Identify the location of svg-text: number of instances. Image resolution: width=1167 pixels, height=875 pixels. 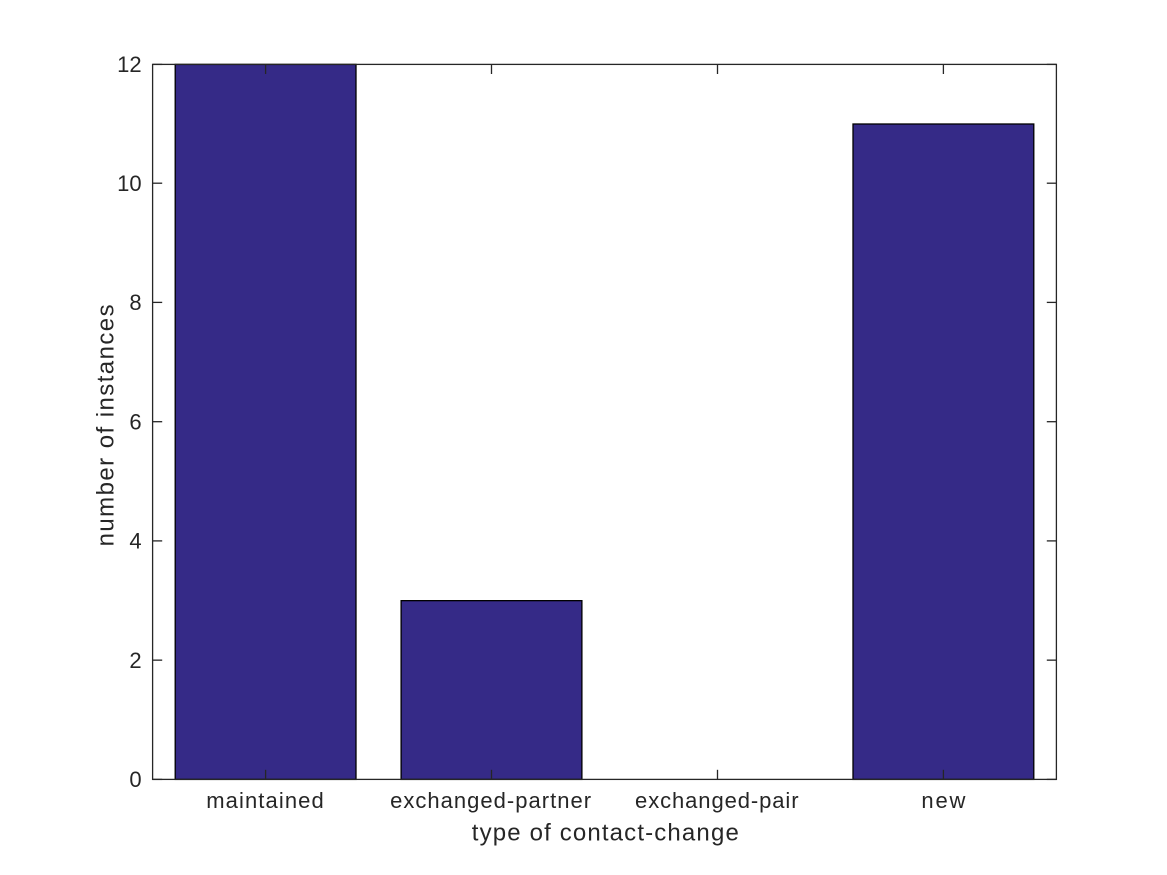
(106, 425).